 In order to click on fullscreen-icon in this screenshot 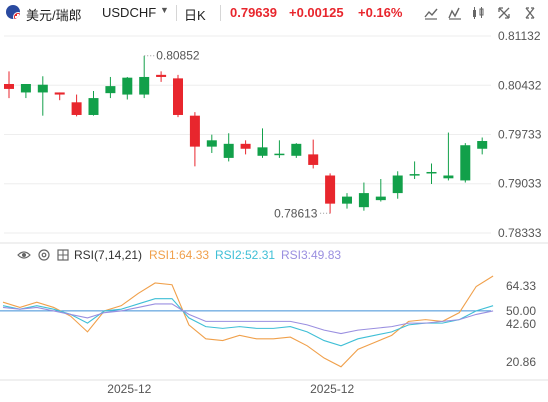, I will do `click(504, 13)`.